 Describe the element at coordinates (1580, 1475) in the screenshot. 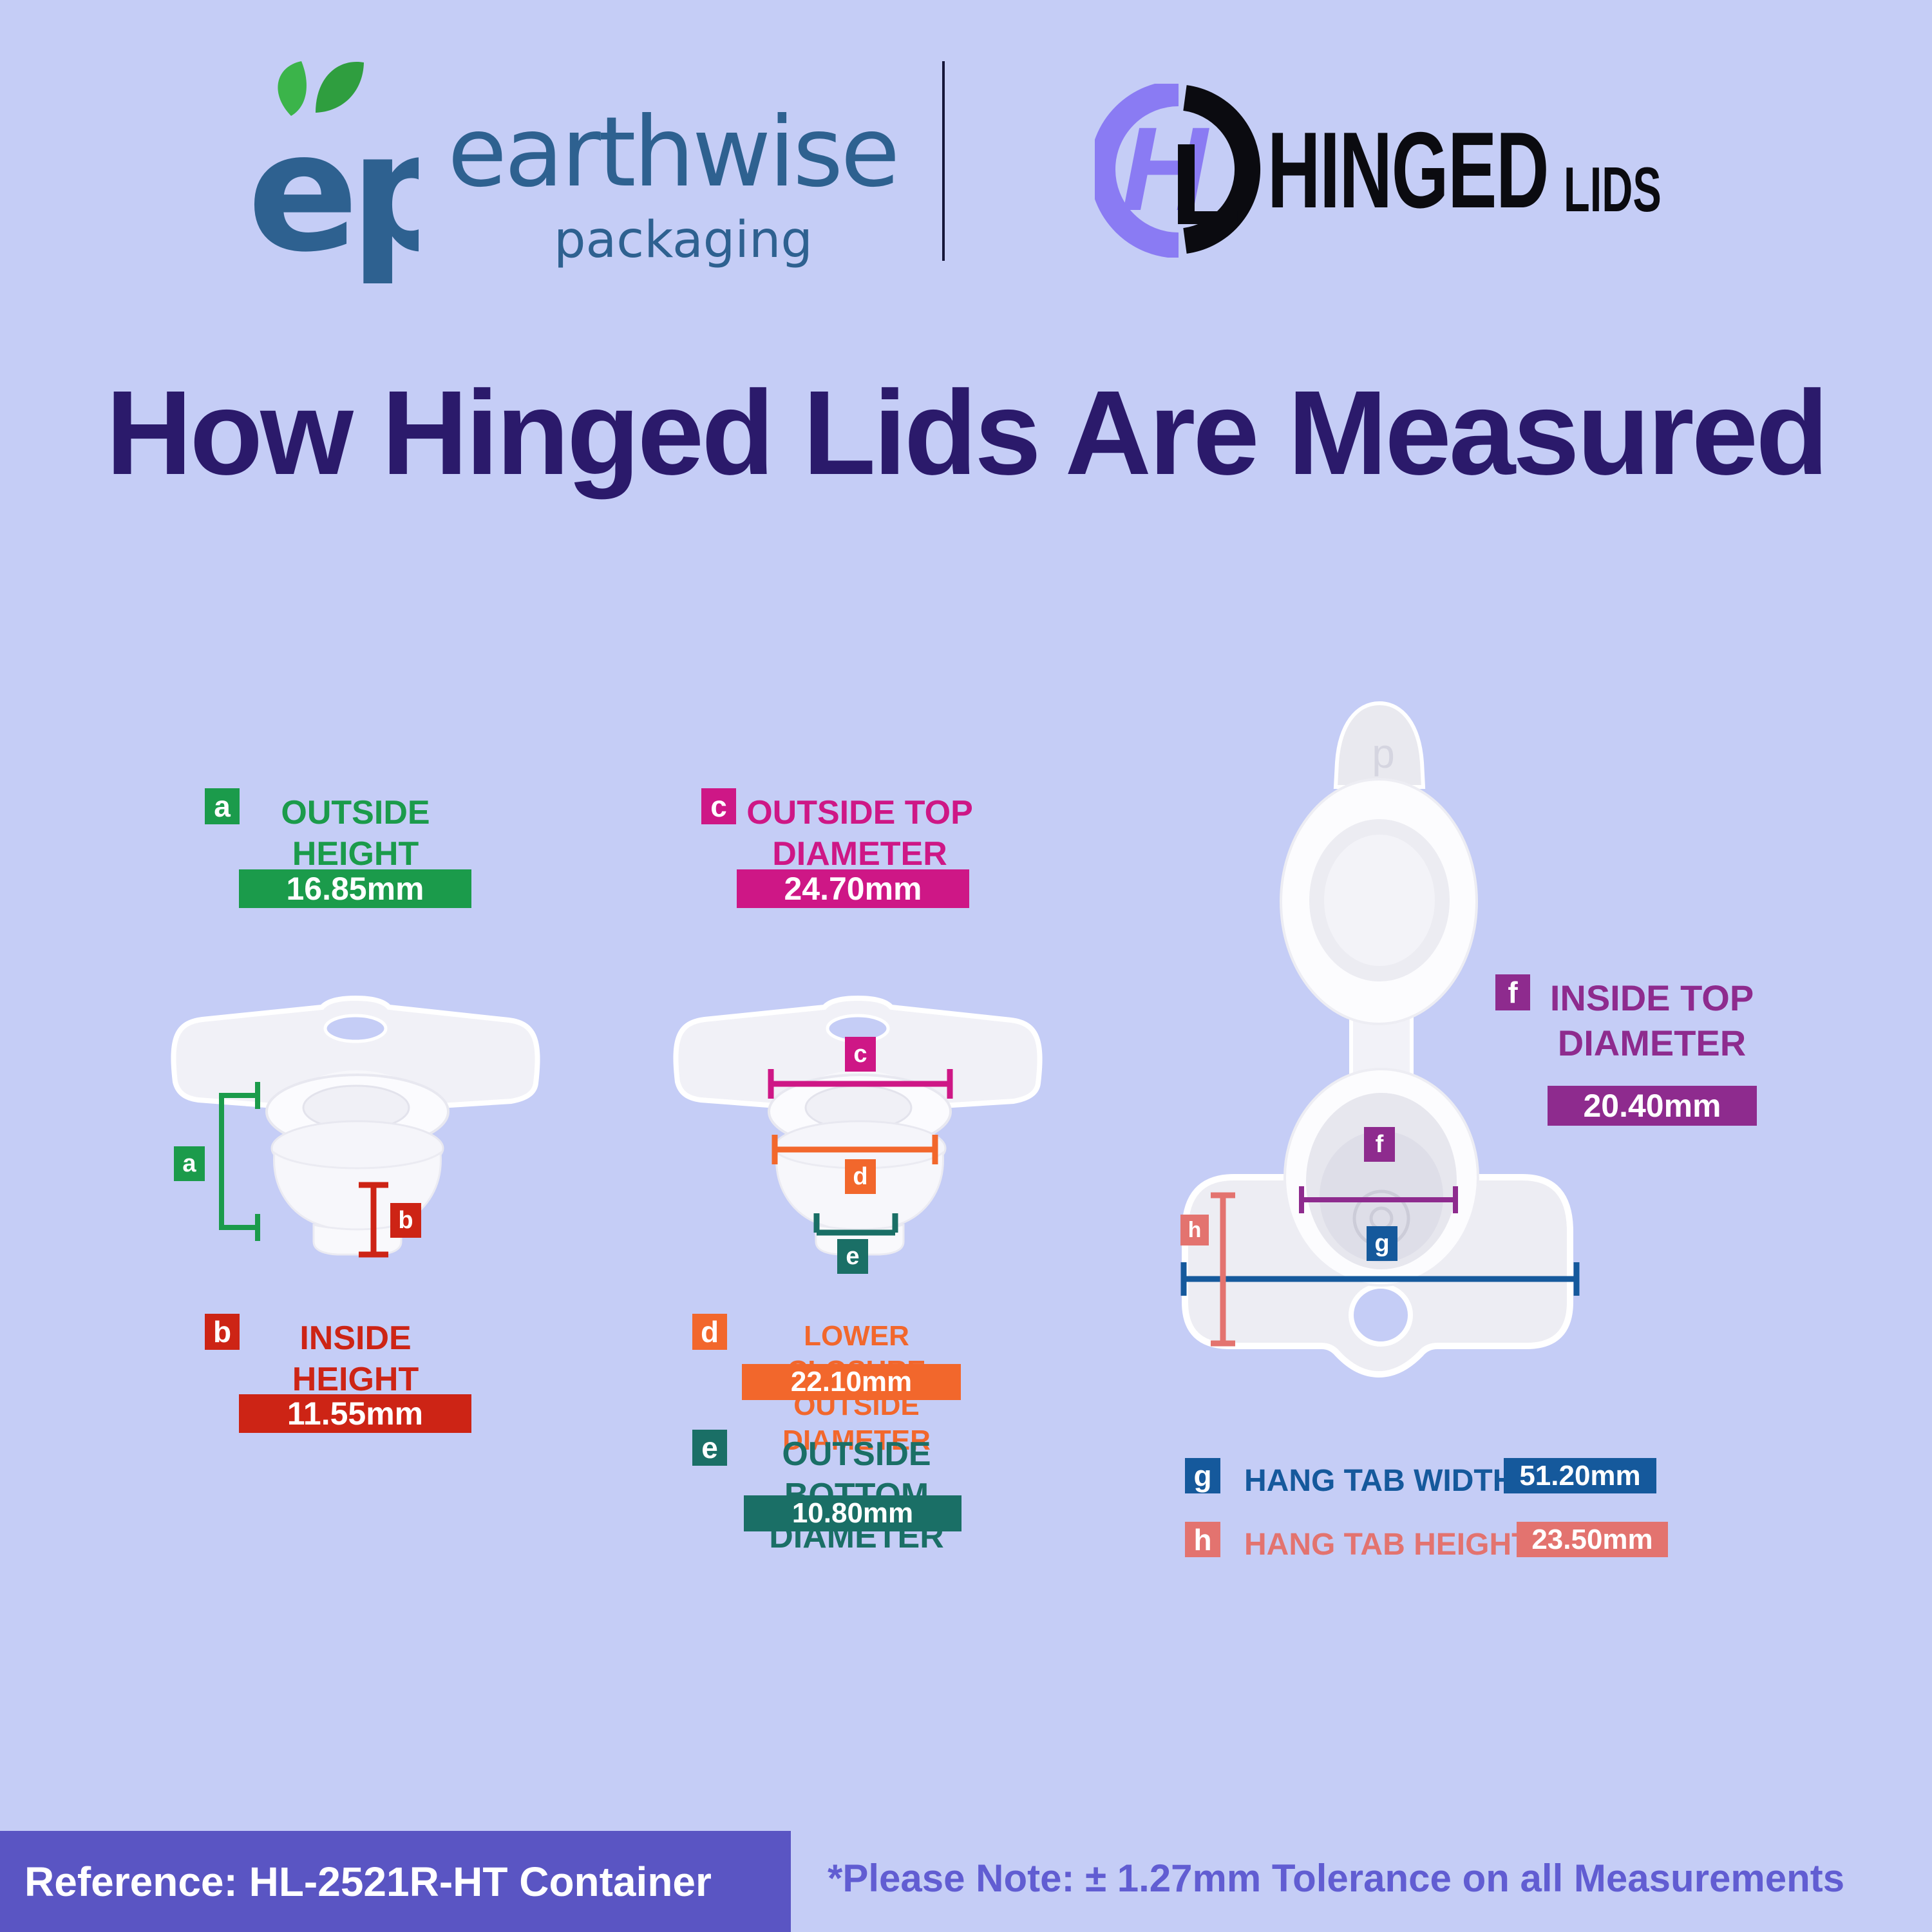

I see `measure-g-value: 51.20mm` at that location.